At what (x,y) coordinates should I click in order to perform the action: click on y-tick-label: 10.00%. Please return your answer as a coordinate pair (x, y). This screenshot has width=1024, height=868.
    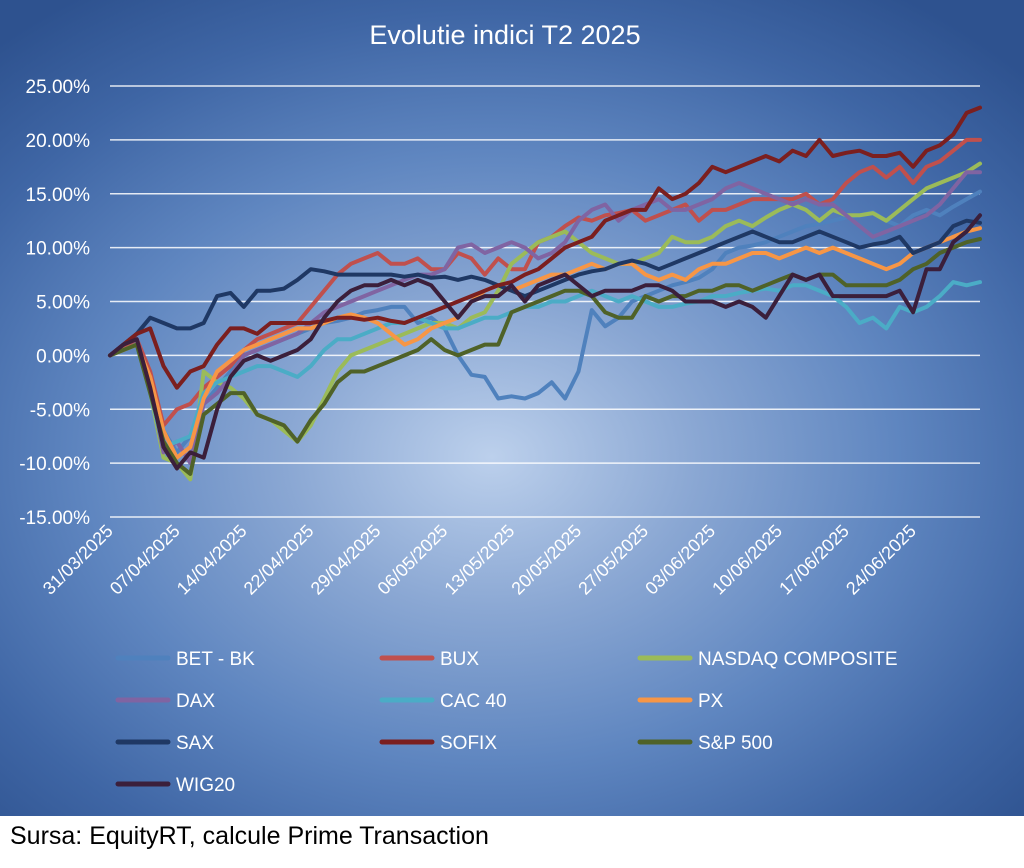
    Looking at the image, I should click on (58, 249).